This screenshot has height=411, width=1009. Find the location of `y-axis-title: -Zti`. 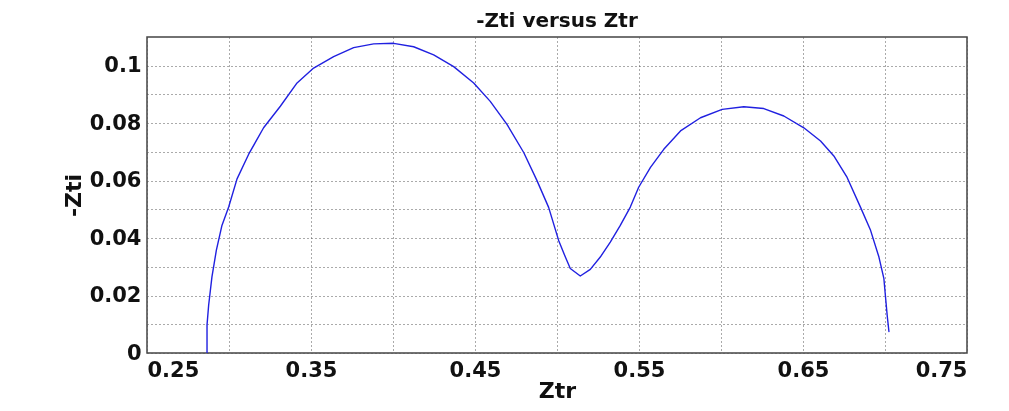

y-axis-title: -Zti is located at coordinates (73, 195).